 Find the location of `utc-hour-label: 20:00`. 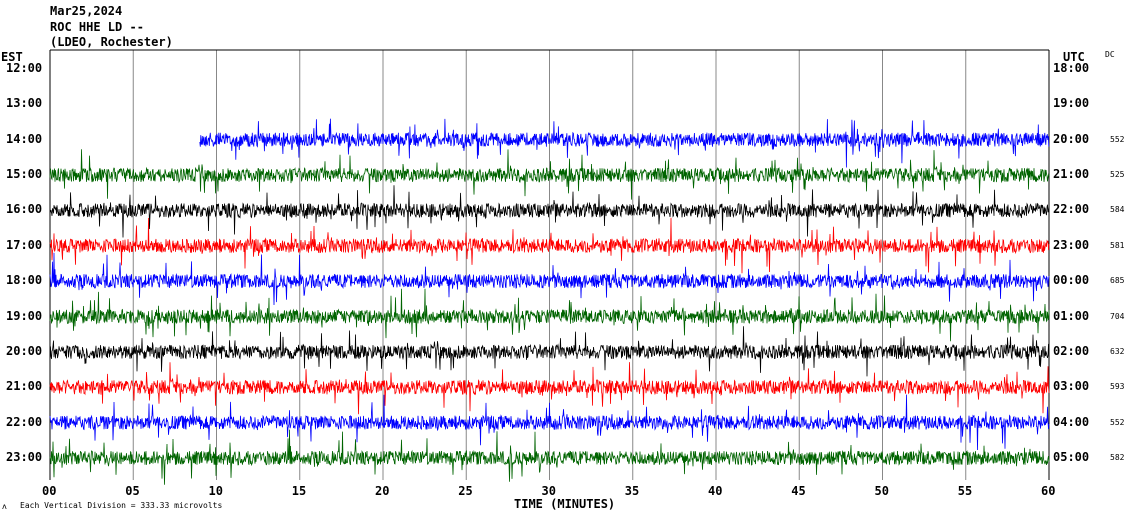

utc-hour-label: 20:00 is located at coordinates (1071, 138).